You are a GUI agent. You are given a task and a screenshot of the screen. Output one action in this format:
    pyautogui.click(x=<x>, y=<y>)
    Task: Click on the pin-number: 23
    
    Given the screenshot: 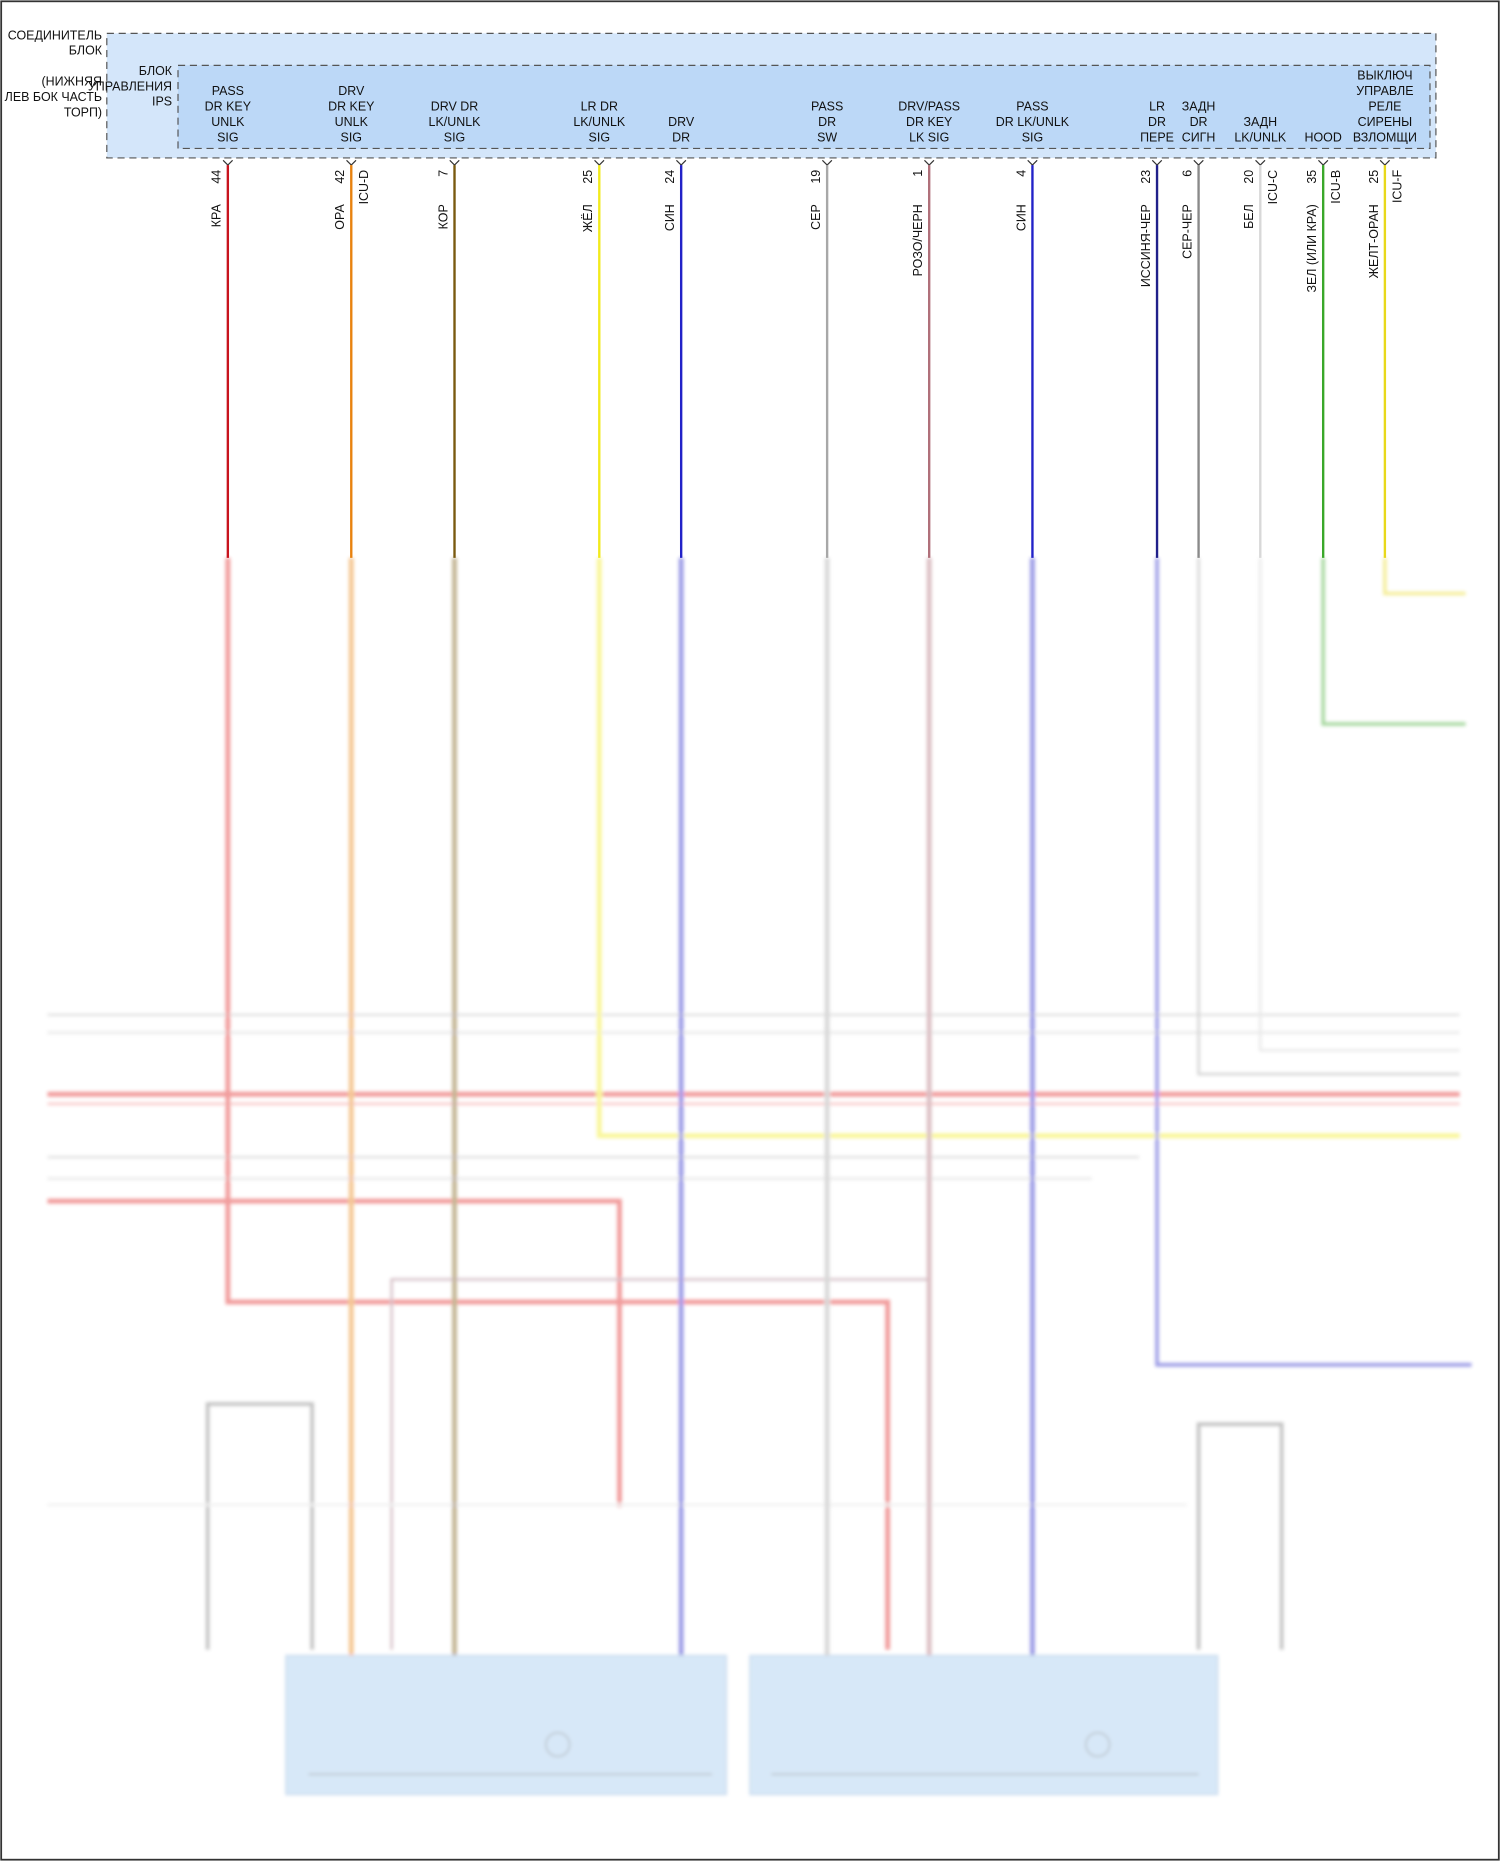 What is the action you would take?
    pyautogui.click(x=1146, y=177)
    